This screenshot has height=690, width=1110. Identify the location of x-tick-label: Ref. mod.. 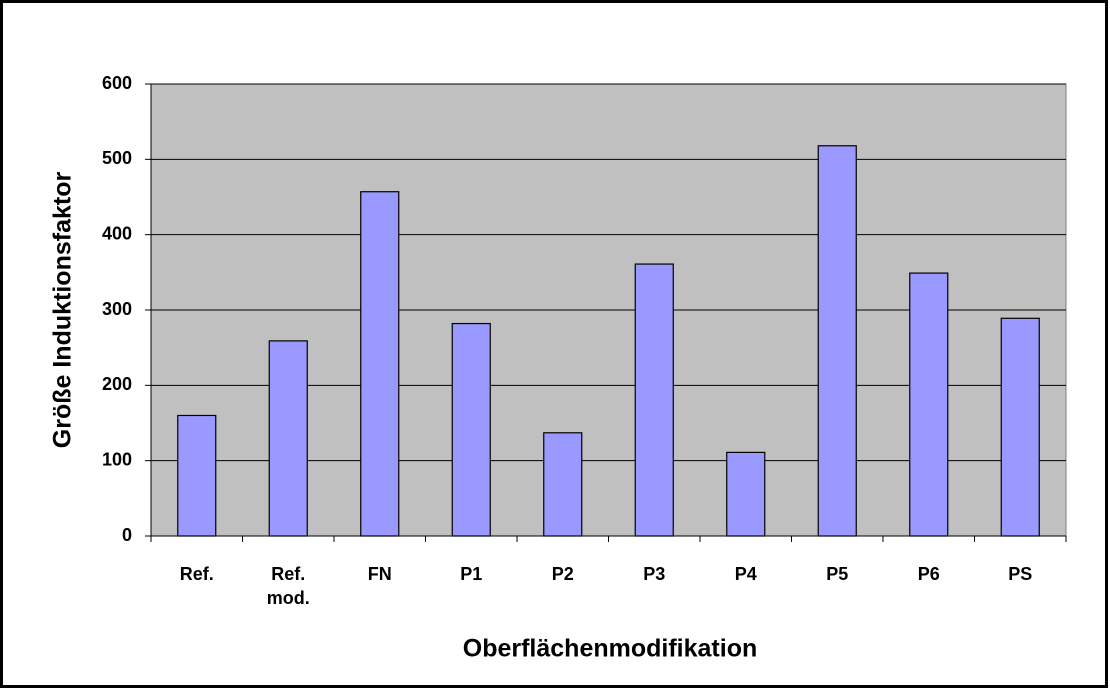
(288, 586).